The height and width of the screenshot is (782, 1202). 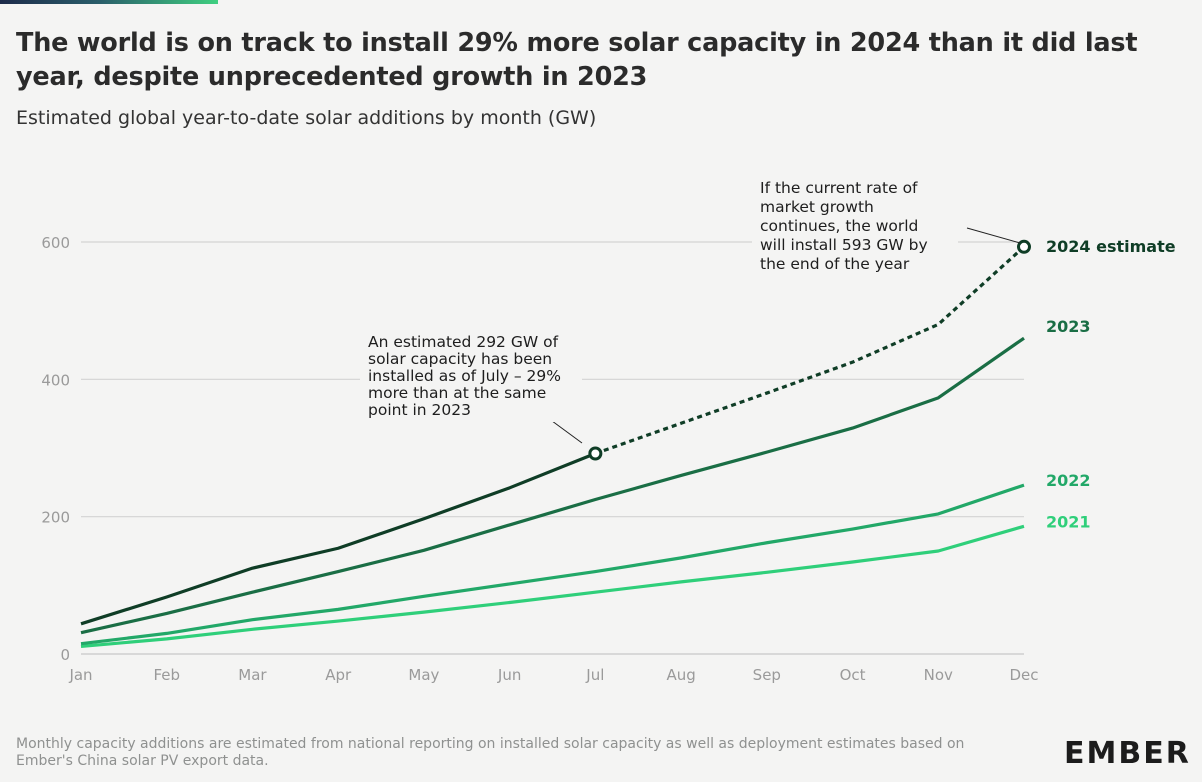 What do you see at coordinates (457, 393) in the screenshot?
I see `annotation-jul-line: more than at the same` at bounding box center [457, 393].